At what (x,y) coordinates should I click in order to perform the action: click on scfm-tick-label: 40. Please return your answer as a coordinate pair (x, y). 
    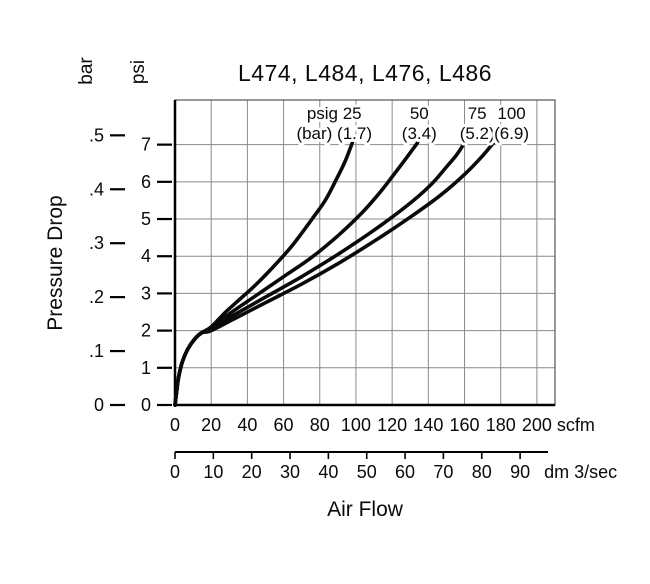
    Looking at the image, I should click on (247, 425).